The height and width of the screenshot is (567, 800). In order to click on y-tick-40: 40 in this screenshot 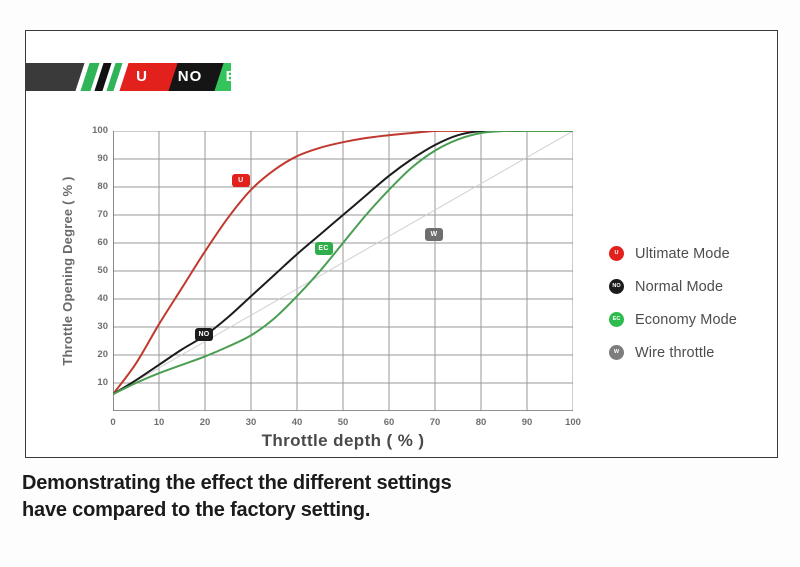, I will do `click(102, 298)`.